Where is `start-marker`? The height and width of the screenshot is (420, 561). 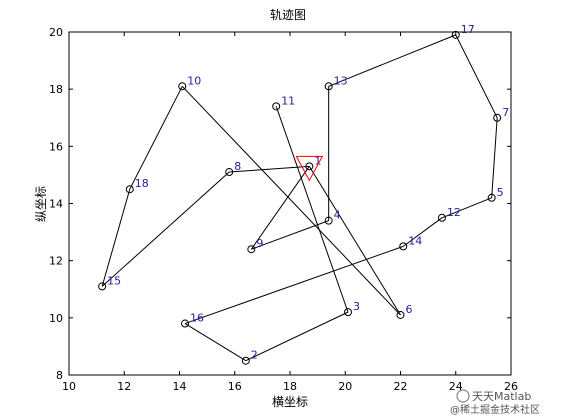 start-marker is located at coordinates (309, 168).